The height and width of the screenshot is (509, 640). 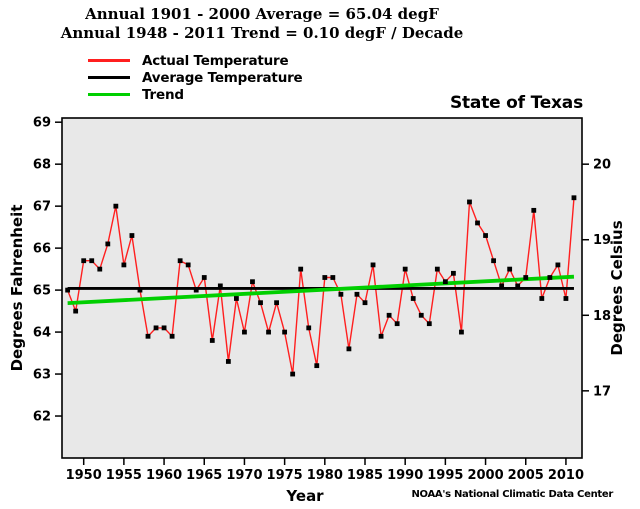 I want to click on legend-label-trend: Trend, so click(x=163, y=94).